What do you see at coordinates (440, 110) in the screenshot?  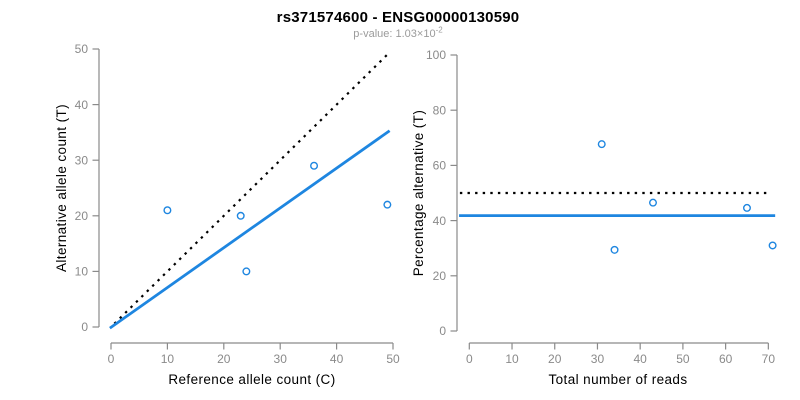 I see `y-tick-label: 80` at bounding box center [440, 110].